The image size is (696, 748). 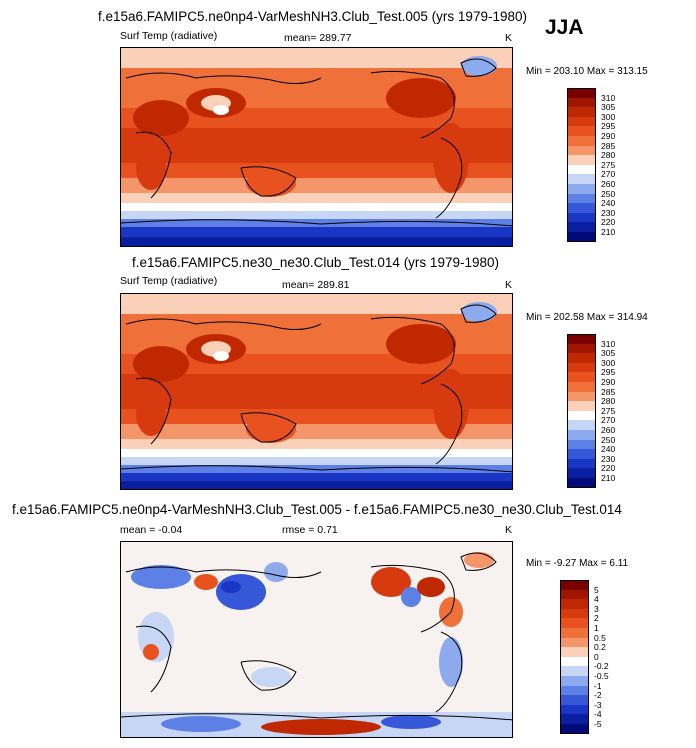 I want to click on panel-1-units: K, so click(x=509, y=38).